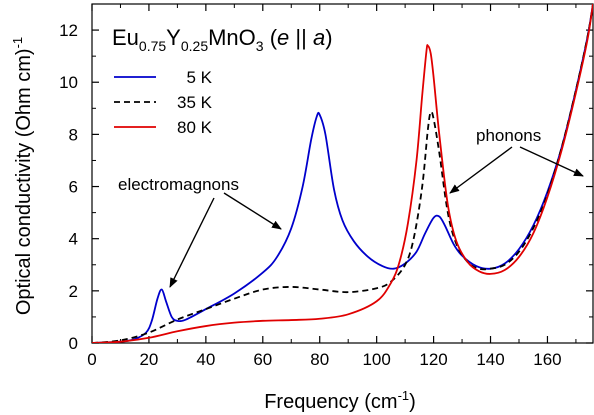  Describe the element at coordinates (222, 39) in the screenshot. I see `chart-title: Eu0.75Y0.25MnO3 (e || a)` at that location.